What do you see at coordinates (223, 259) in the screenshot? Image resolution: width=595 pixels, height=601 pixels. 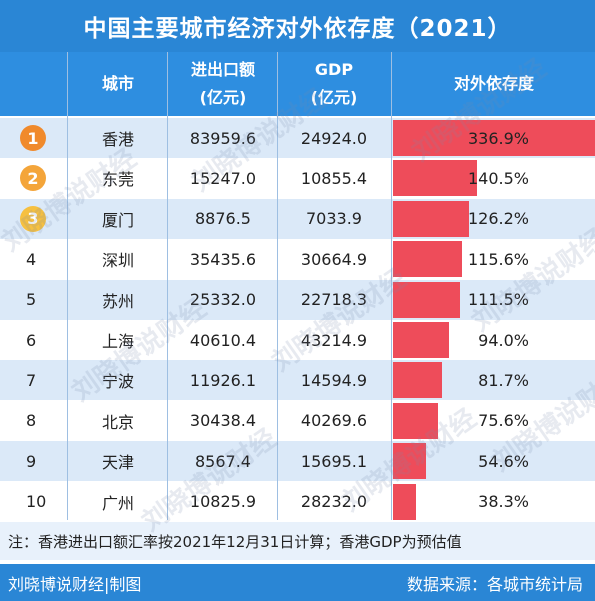 I see `trade-cell: 35435.6` at bounding box center [223, 259].